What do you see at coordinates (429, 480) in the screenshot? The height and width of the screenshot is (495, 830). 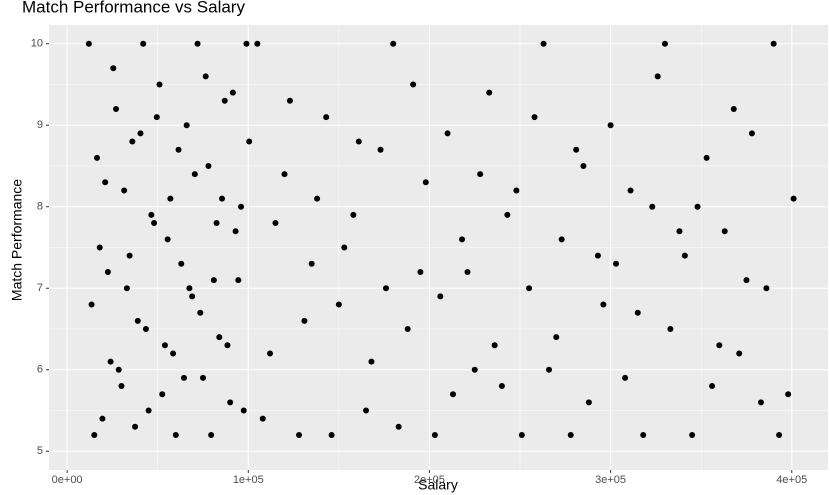 I see `x-tick-label: 2e+05` at bounding box center [429, 480].